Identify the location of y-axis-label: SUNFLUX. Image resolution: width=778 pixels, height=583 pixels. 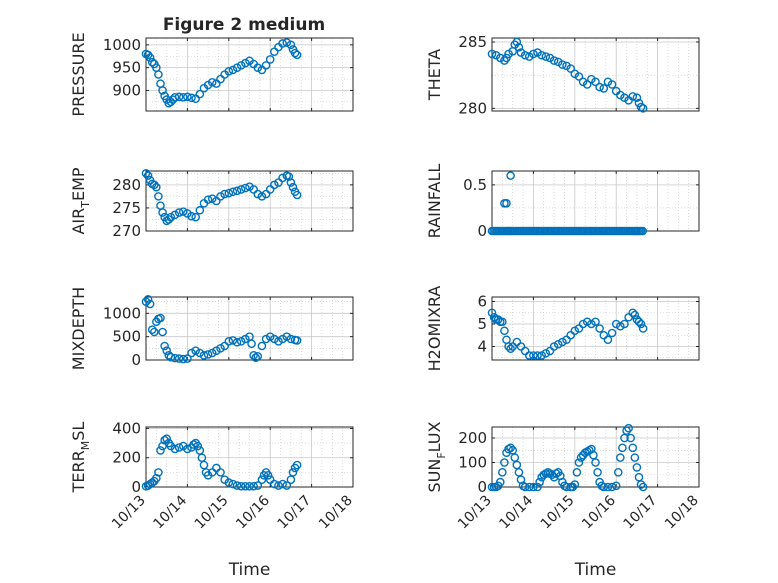
(436, 456).